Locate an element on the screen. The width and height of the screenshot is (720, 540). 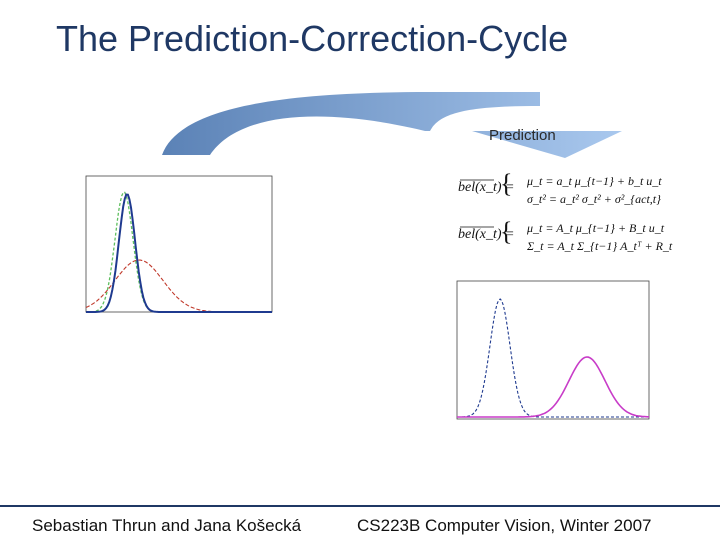
eq2-lhs: bel(x_t) = is located at coordinates (486, 234).